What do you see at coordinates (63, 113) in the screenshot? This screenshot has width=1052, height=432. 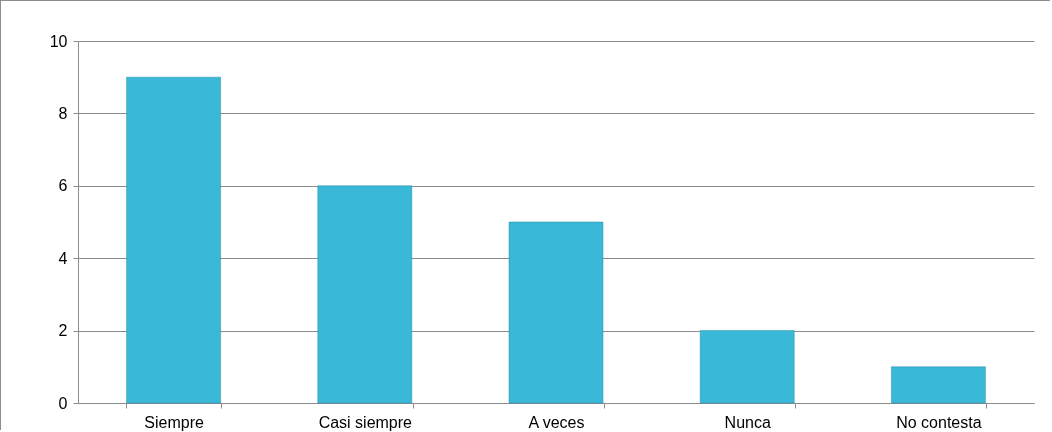 I see `y-tick-label: 8` at bounding box center [63, 113].